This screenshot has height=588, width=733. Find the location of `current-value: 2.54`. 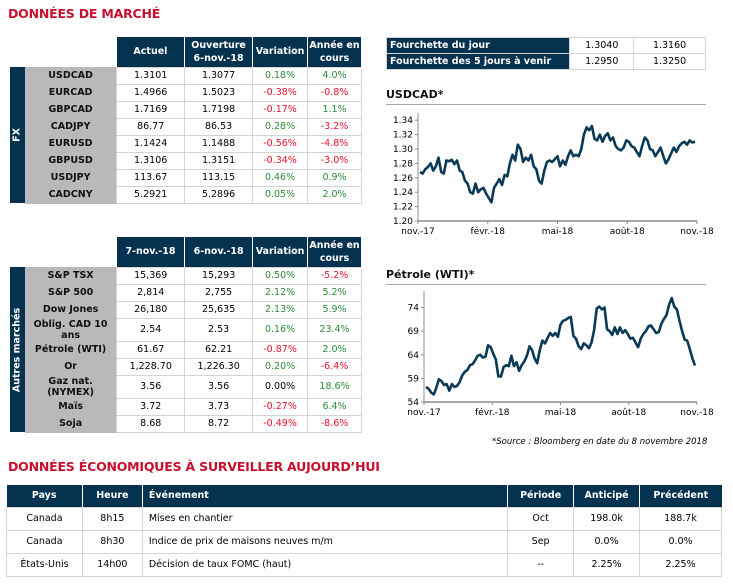

current-value: 2.54 is located at coordinates (151, 329).